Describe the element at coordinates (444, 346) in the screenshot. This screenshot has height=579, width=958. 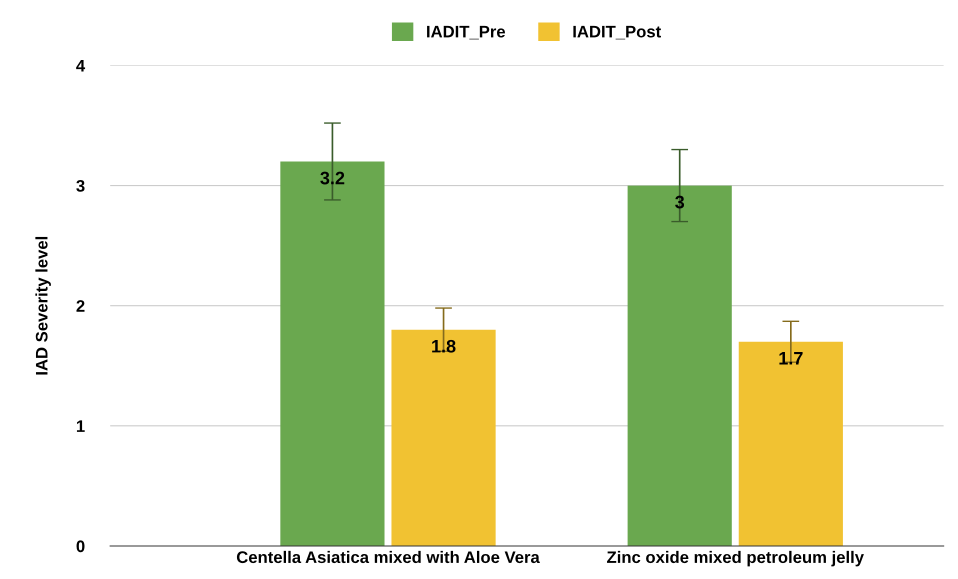
I see `data-label: 1.8` at that location.